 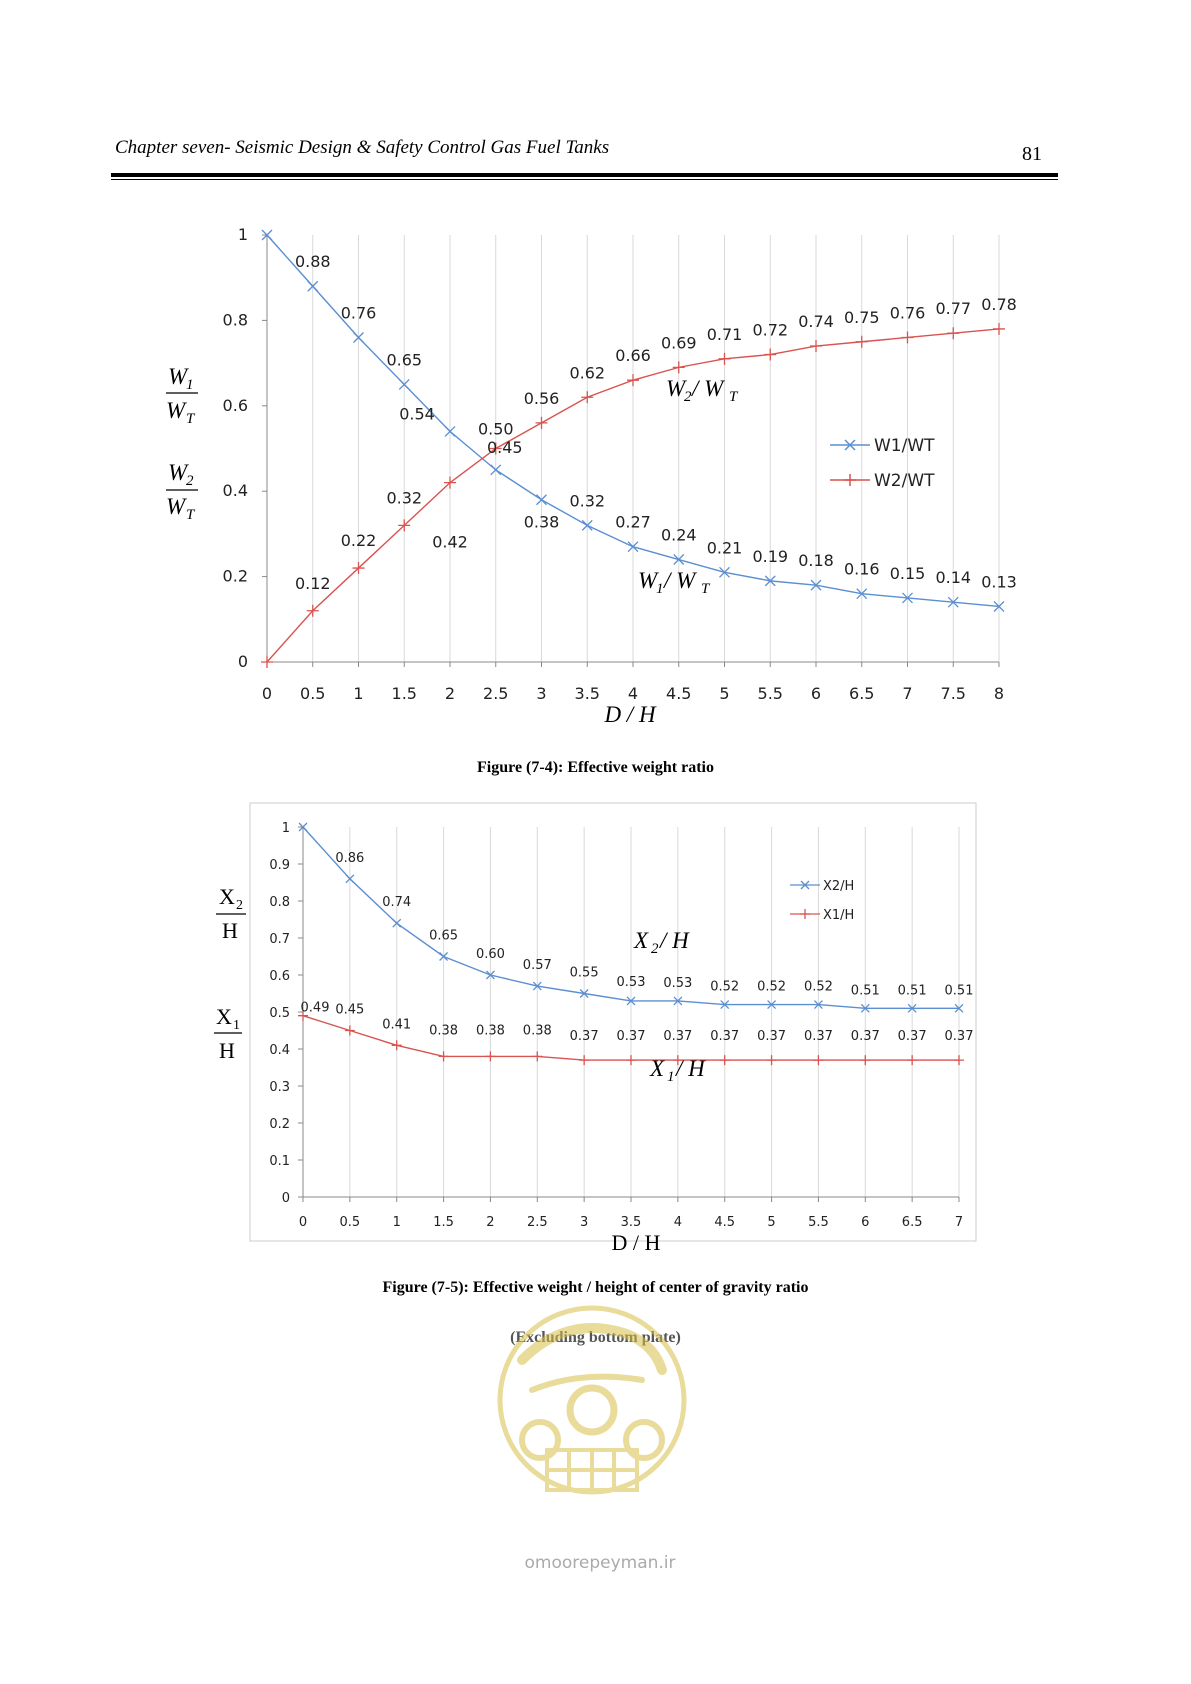 I want to click on chart2-x-ticks: 0 0.5 1 1.5 2 2.5 3 3.5 4 4.5 5 5.5 6 6.5 7, so click(x=631, y=1222).